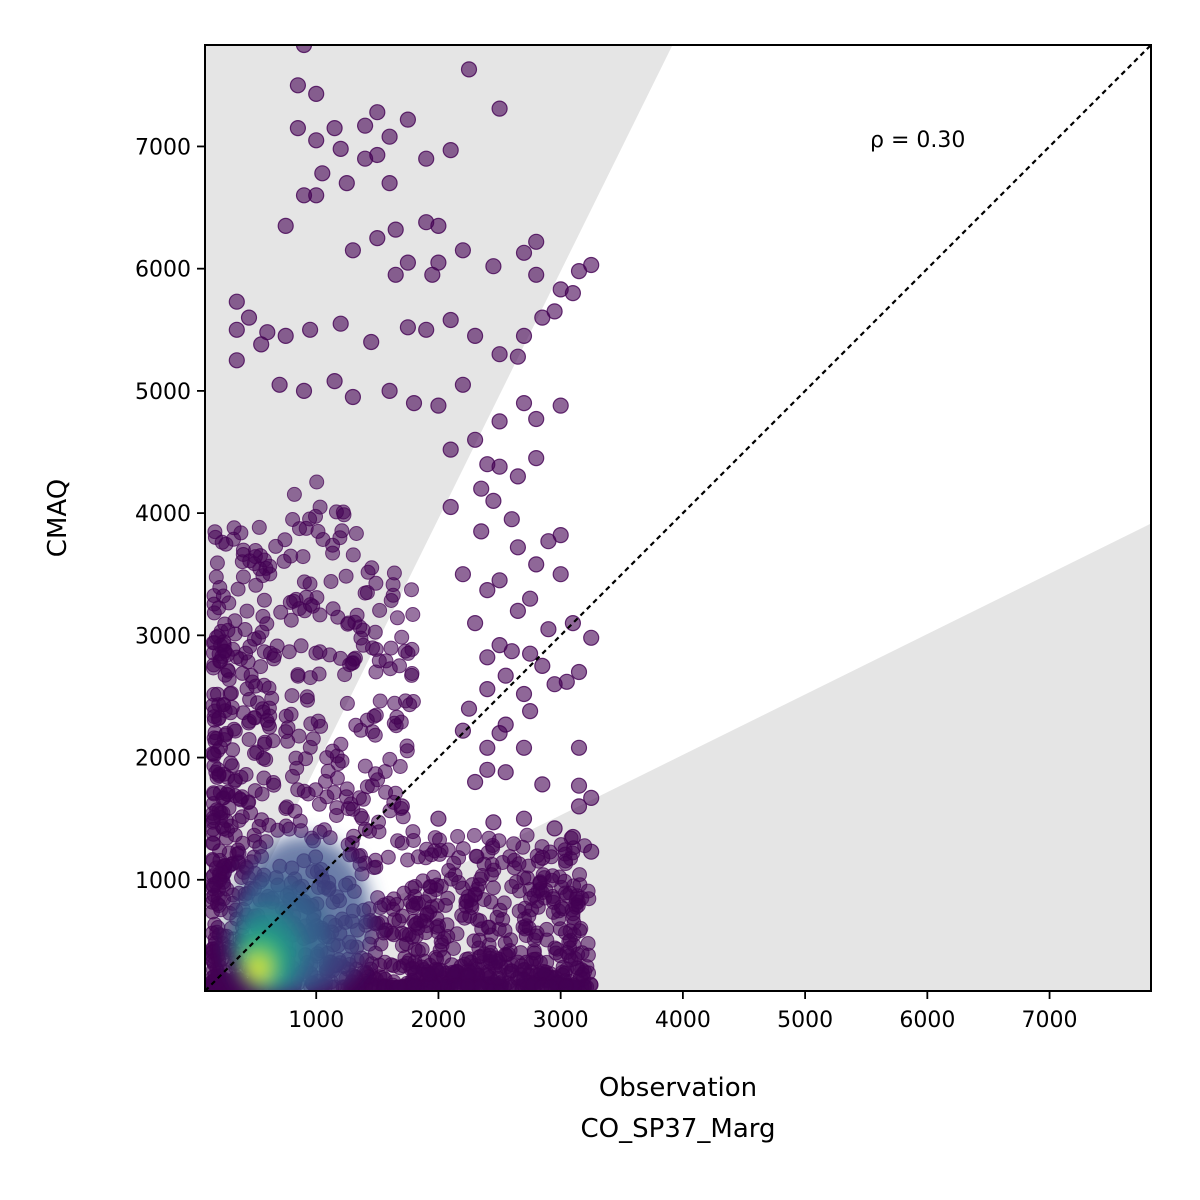  What do you see at coordinates (678, 1129) in the screenshot?
I see `x-axis-sublabel: CO_SP37_Marg` at bounding box center [678, 1129].